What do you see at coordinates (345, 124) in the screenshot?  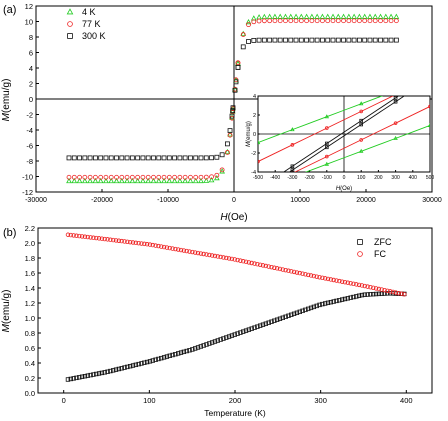 I see `inset-loop-group` at bounding box center [345, 124].